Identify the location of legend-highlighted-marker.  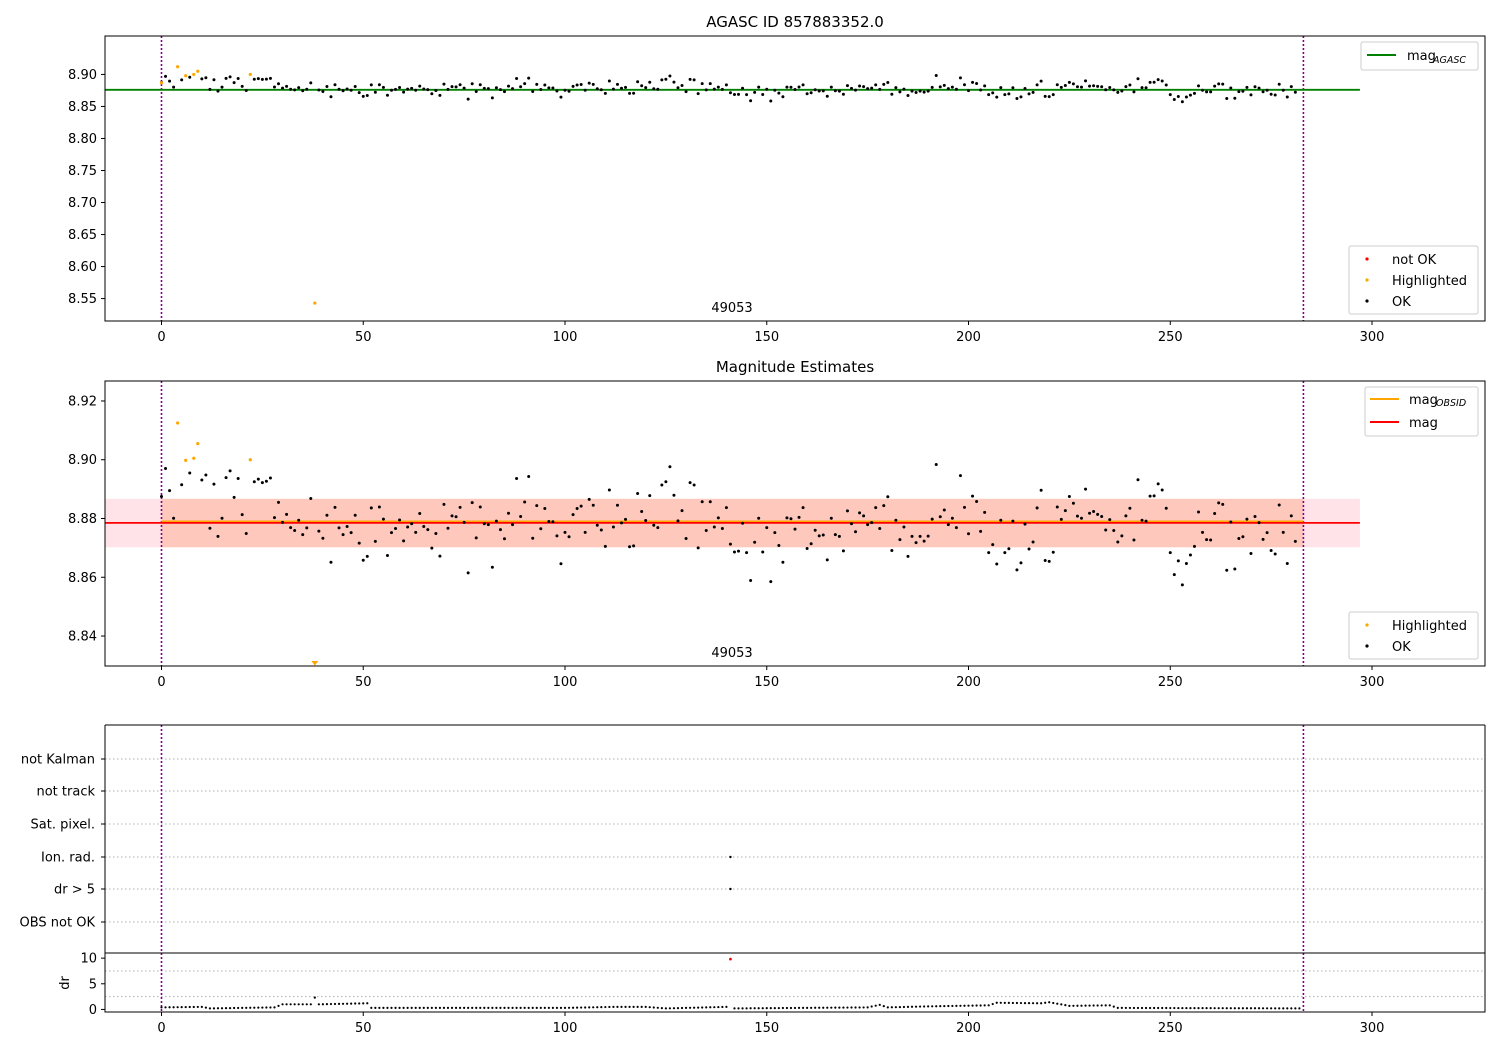
(1367, 625).